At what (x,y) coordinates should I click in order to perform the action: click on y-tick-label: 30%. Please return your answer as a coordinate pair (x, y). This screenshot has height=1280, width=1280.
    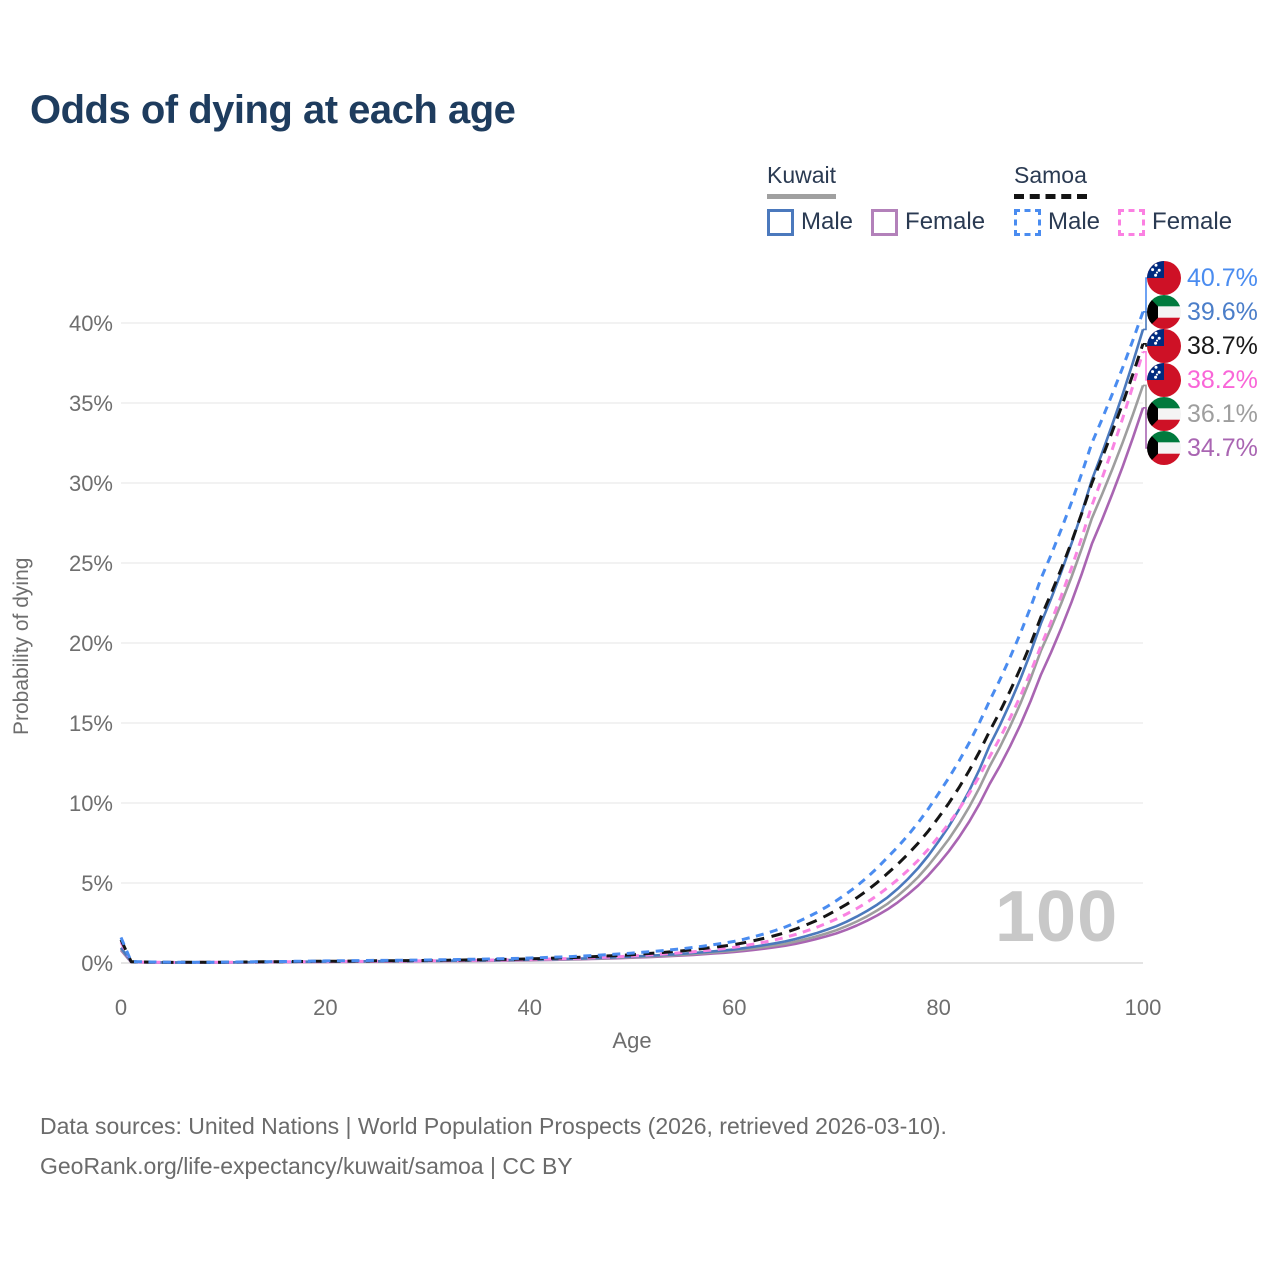
    Looking at the image, I should click on (91, 483).